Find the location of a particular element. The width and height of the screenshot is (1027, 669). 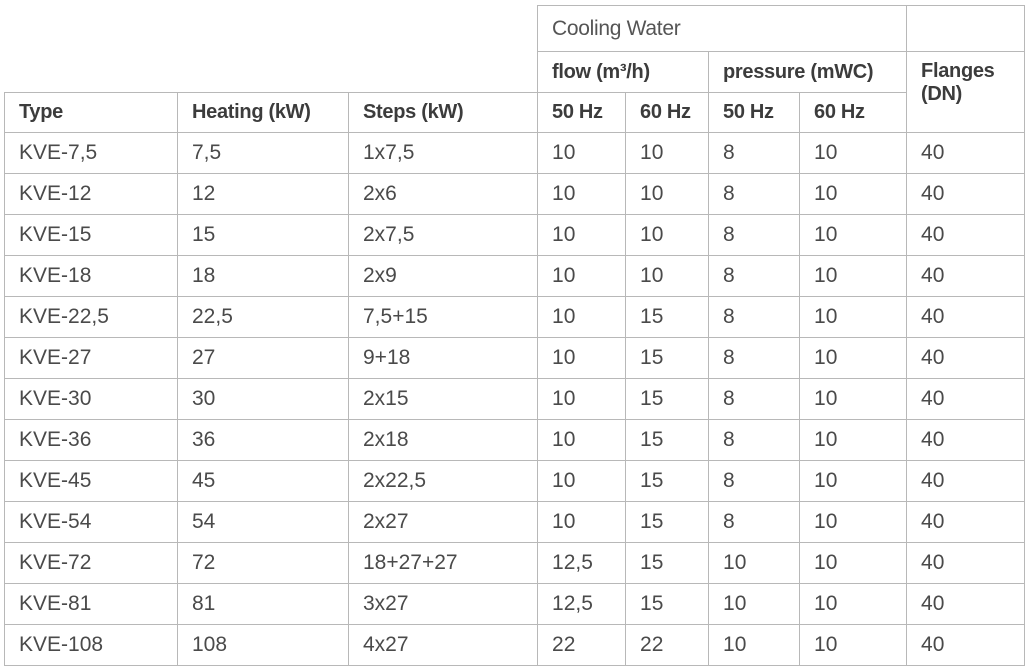

table-cell: KVE-15 is located at coordinates (91, 235).